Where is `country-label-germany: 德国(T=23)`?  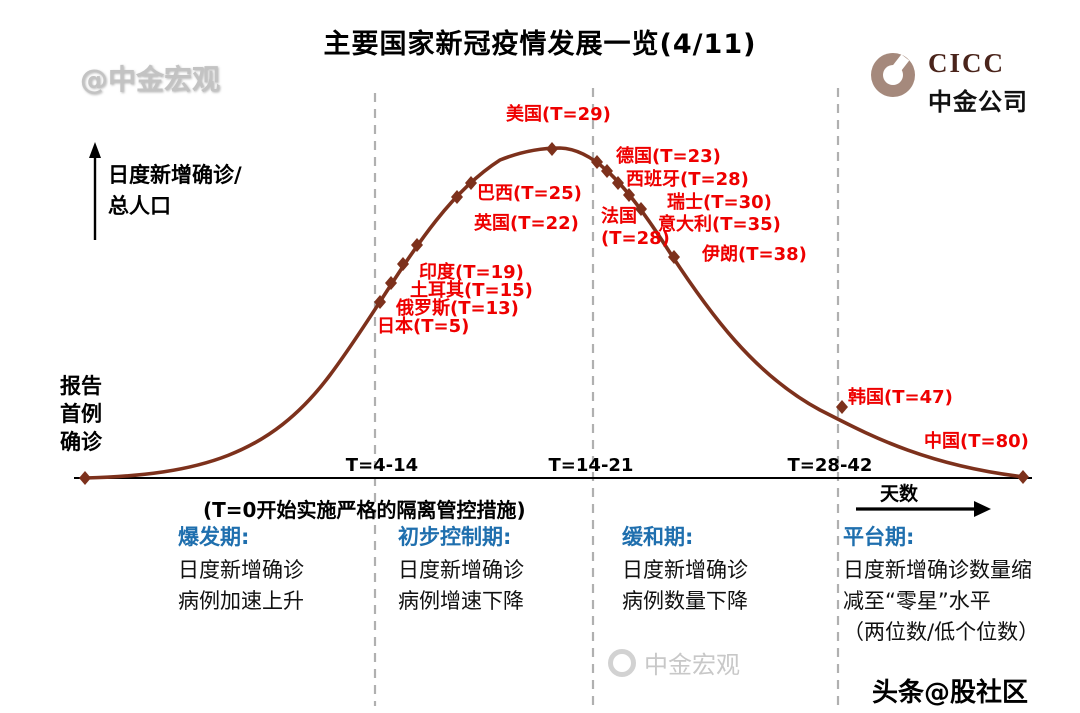
country-label-germany: 德国(T=23) is located at coordinates (668, 156).